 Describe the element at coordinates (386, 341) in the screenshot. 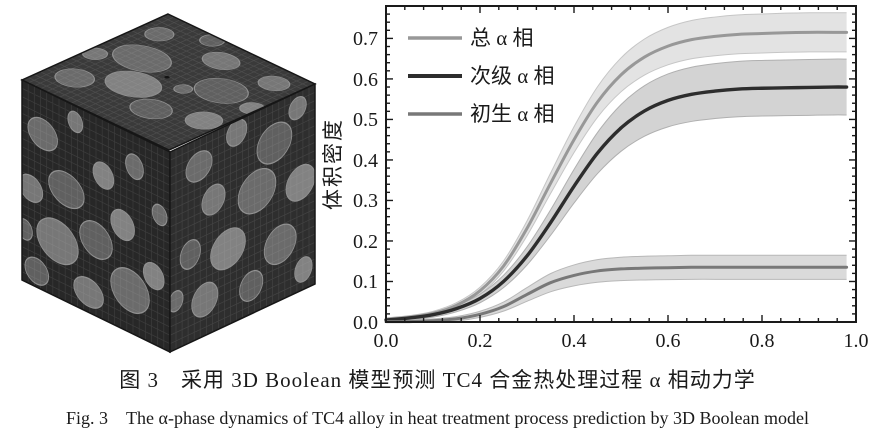

I see `x-tick-label-0: 0.0` at that location.